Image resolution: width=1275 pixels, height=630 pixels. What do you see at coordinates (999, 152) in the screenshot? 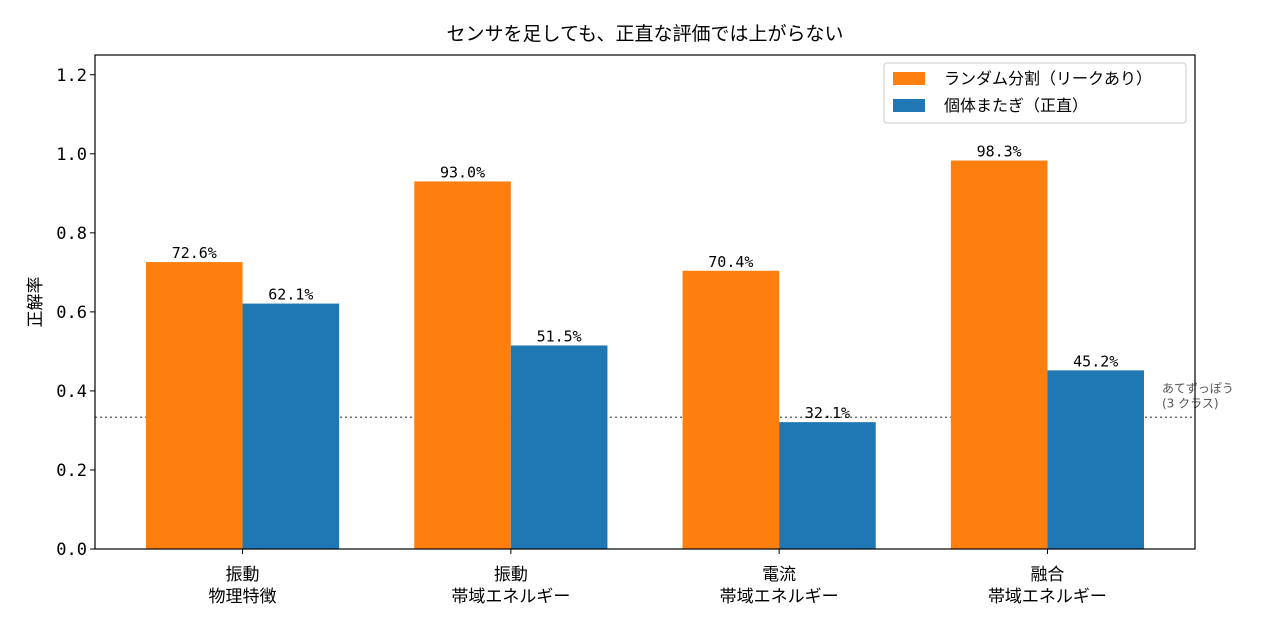
I see `bar-data-label: 98.3%` at bounding box center [999, 152].